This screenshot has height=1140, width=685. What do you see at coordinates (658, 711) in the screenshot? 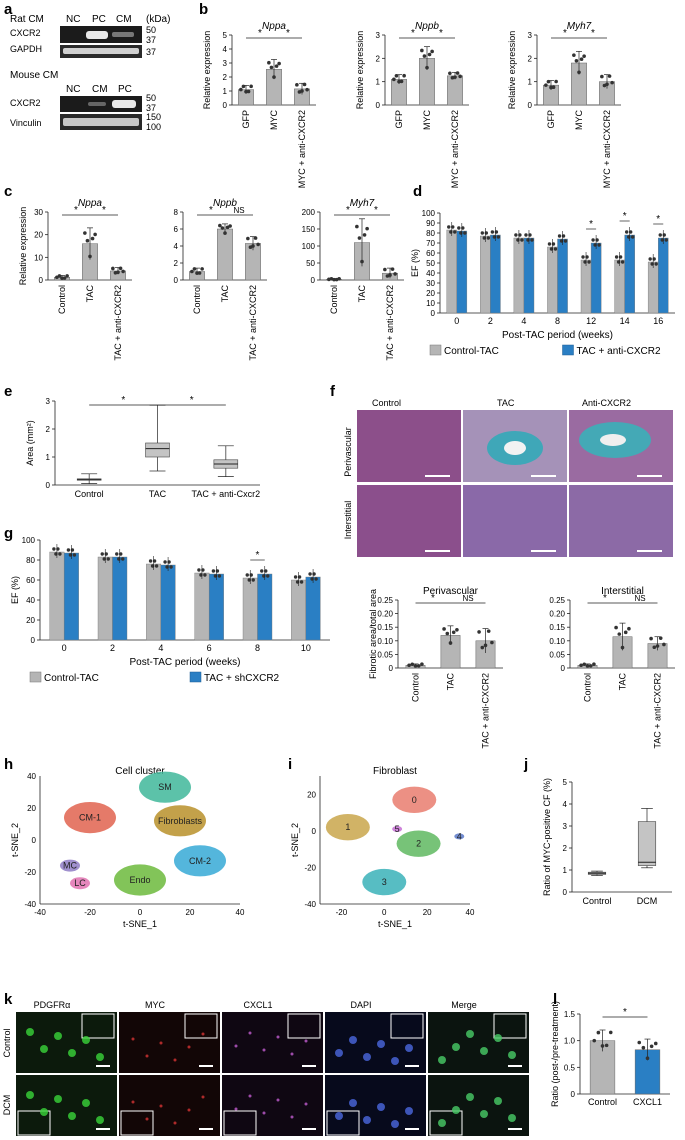
I see `f2-x-tick-label: TAC + anti-CXCR2` at bounding box center [658, 711].